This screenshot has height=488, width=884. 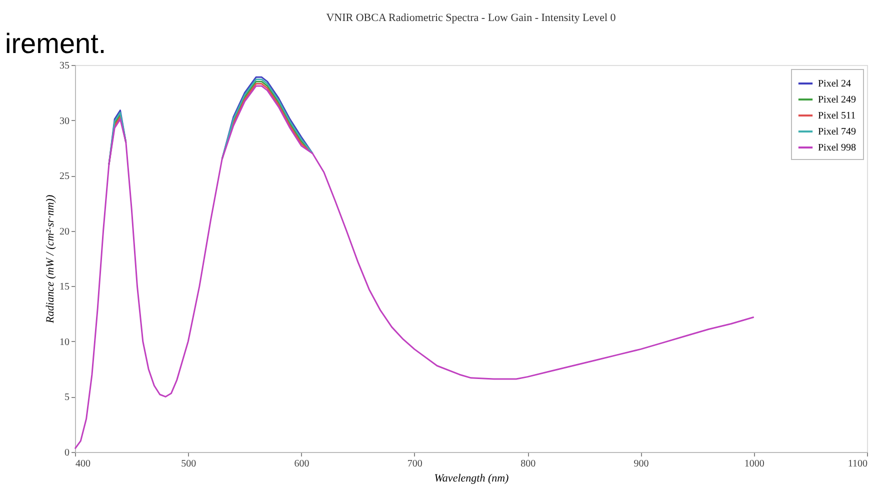 What do you see at coordinates (837, 132) in the screenshot?
I see `legend-label: Pixel 749` at bounding box center [837, 132].